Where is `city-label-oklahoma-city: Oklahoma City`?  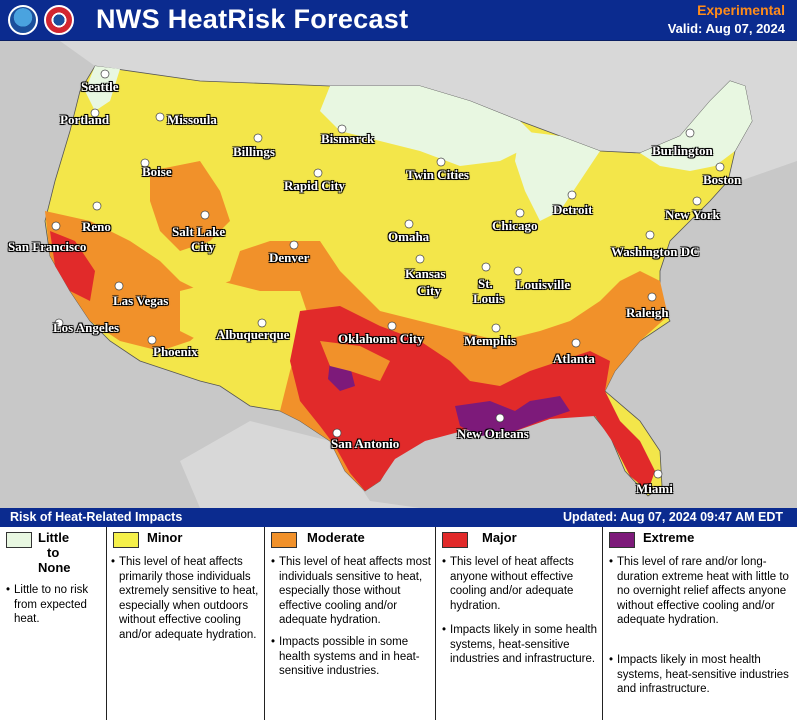 city-label-oklahoma-city: Oklahoma City is located at coordinates (381, 338).